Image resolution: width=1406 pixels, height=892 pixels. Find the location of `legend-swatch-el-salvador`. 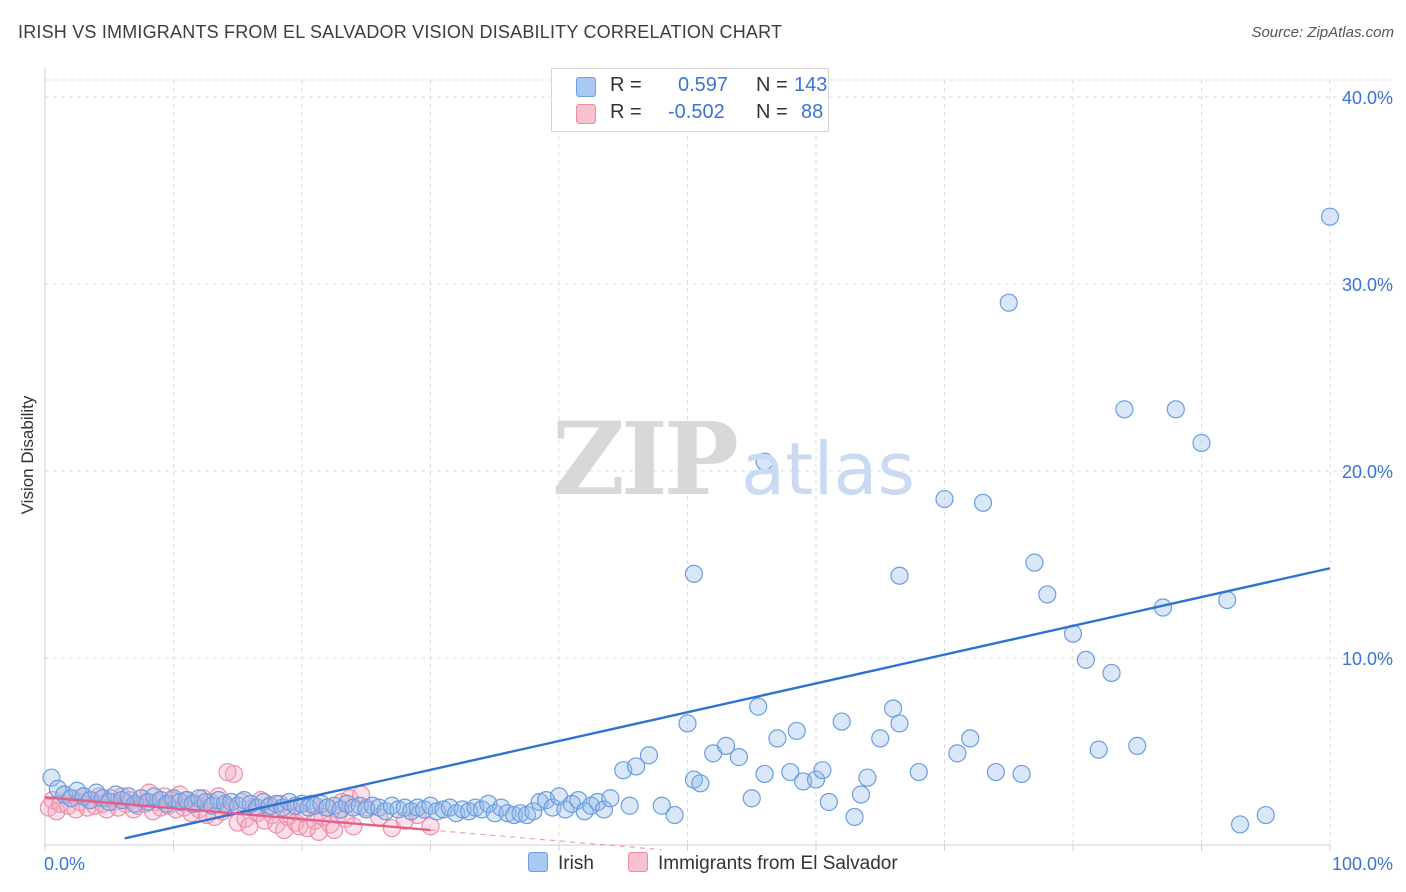

legend-swatch-el-salvador is located at coordinates (586, 114).